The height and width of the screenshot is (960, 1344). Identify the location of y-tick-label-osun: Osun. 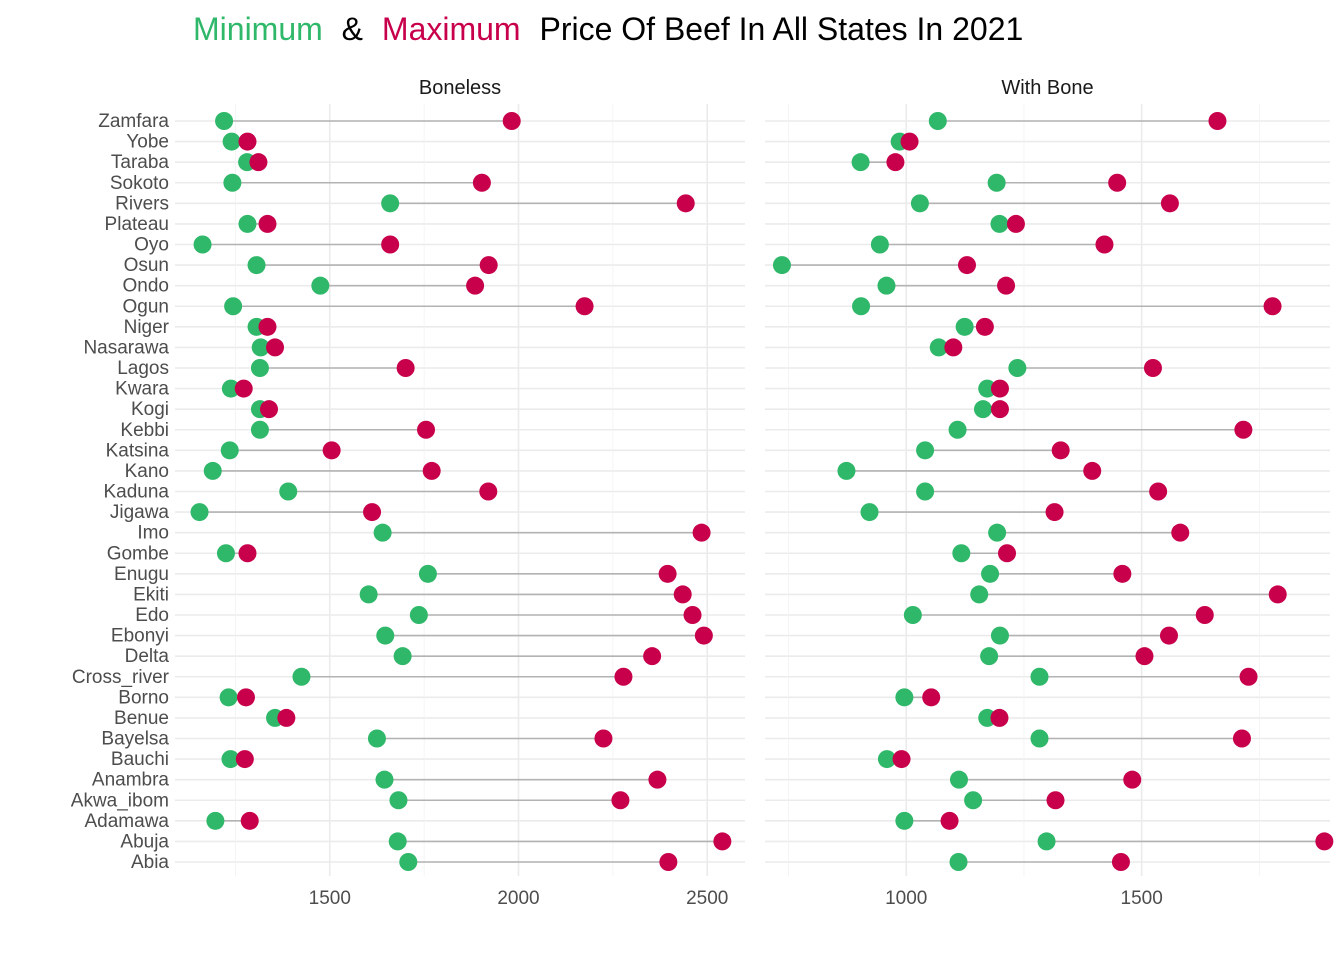
(146, 265).